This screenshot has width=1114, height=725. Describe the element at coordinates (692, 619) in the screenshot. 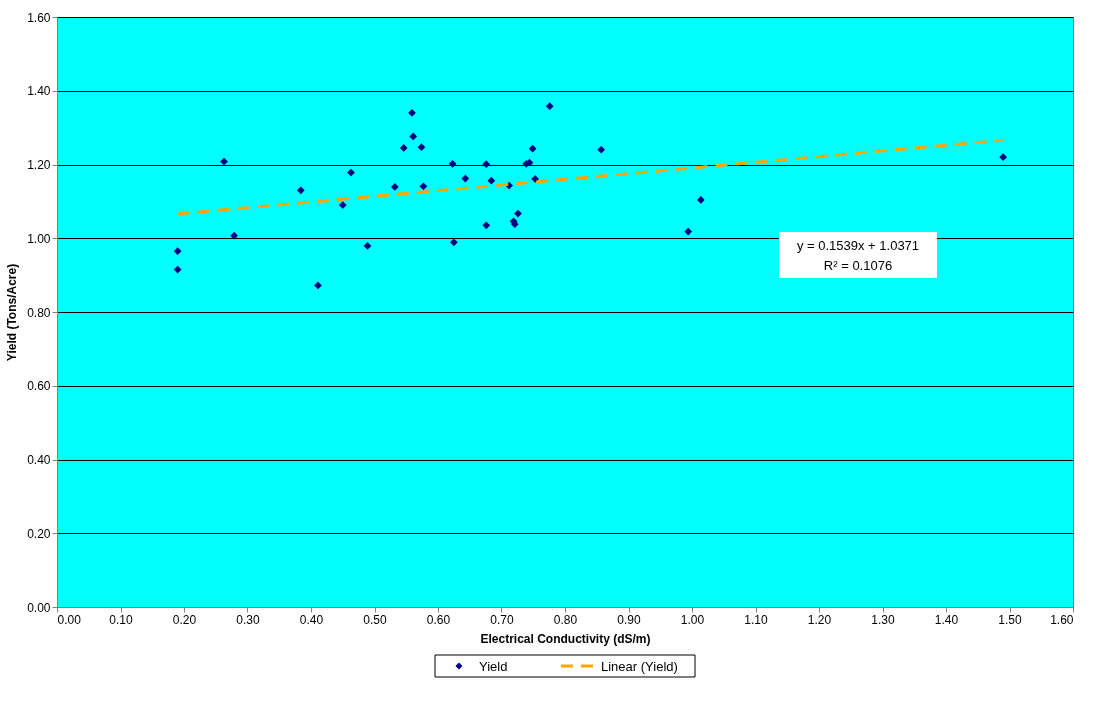

I see `x-tick-label: 1.00` at that location.